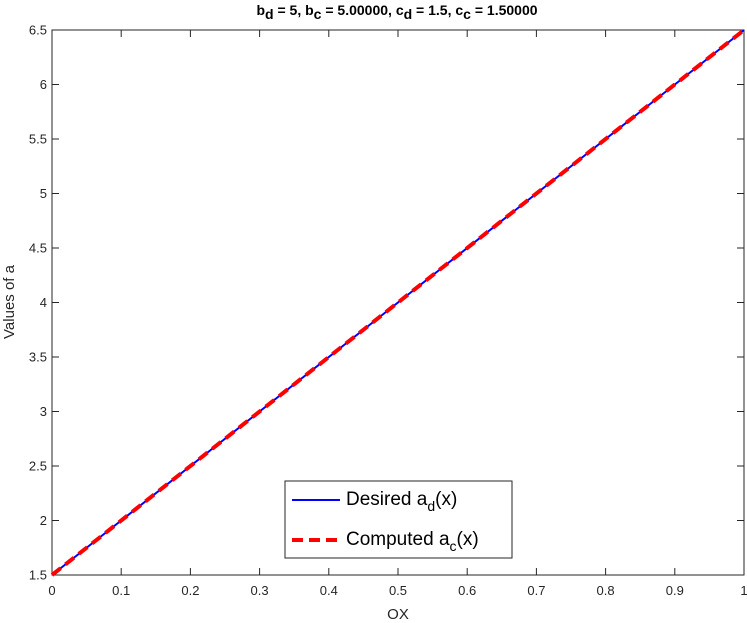 The image size is (747, 623). I want to click on y-tick-label: 5.5, so click(38, 139).